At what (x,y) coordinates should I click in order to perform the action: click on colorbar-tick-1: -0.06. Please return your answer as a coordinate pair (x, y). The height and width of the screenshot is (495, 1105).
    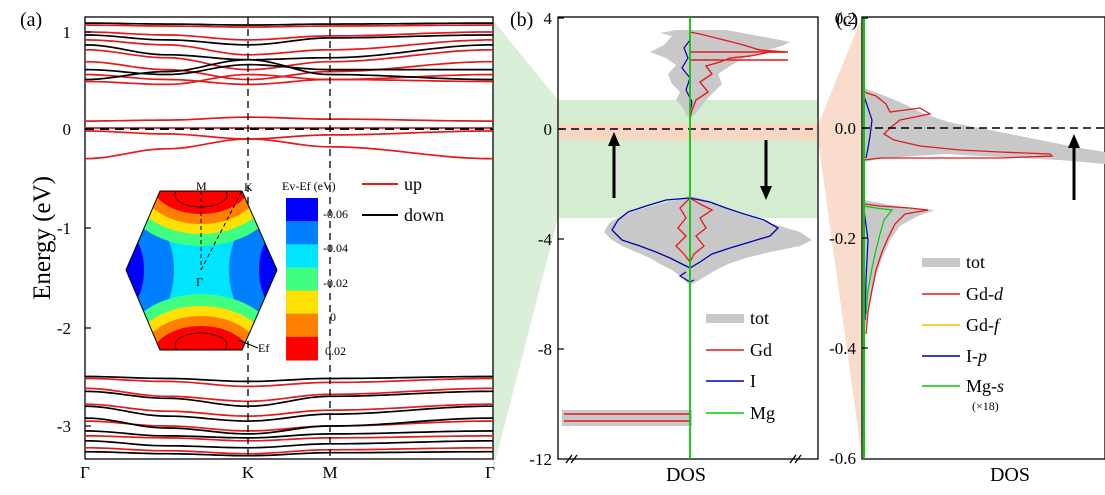
    Looking at the image, I should click on (335, 214).